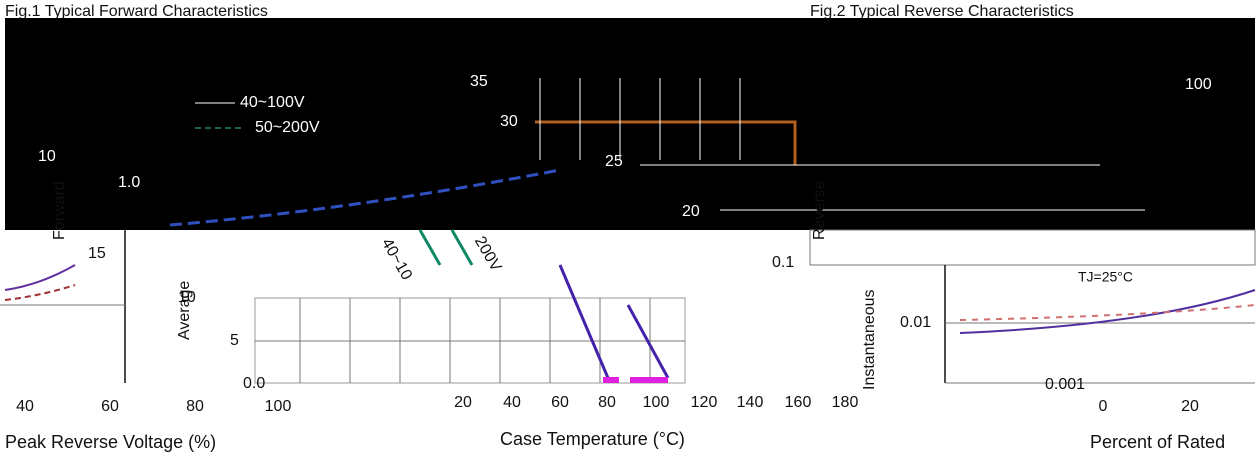 The width and height of the screenshot is (1258, 456). What do you see at coordinates (488, 254) in the screenshot?
I see `curve-label: 200V` at bounding box center [488, 254].